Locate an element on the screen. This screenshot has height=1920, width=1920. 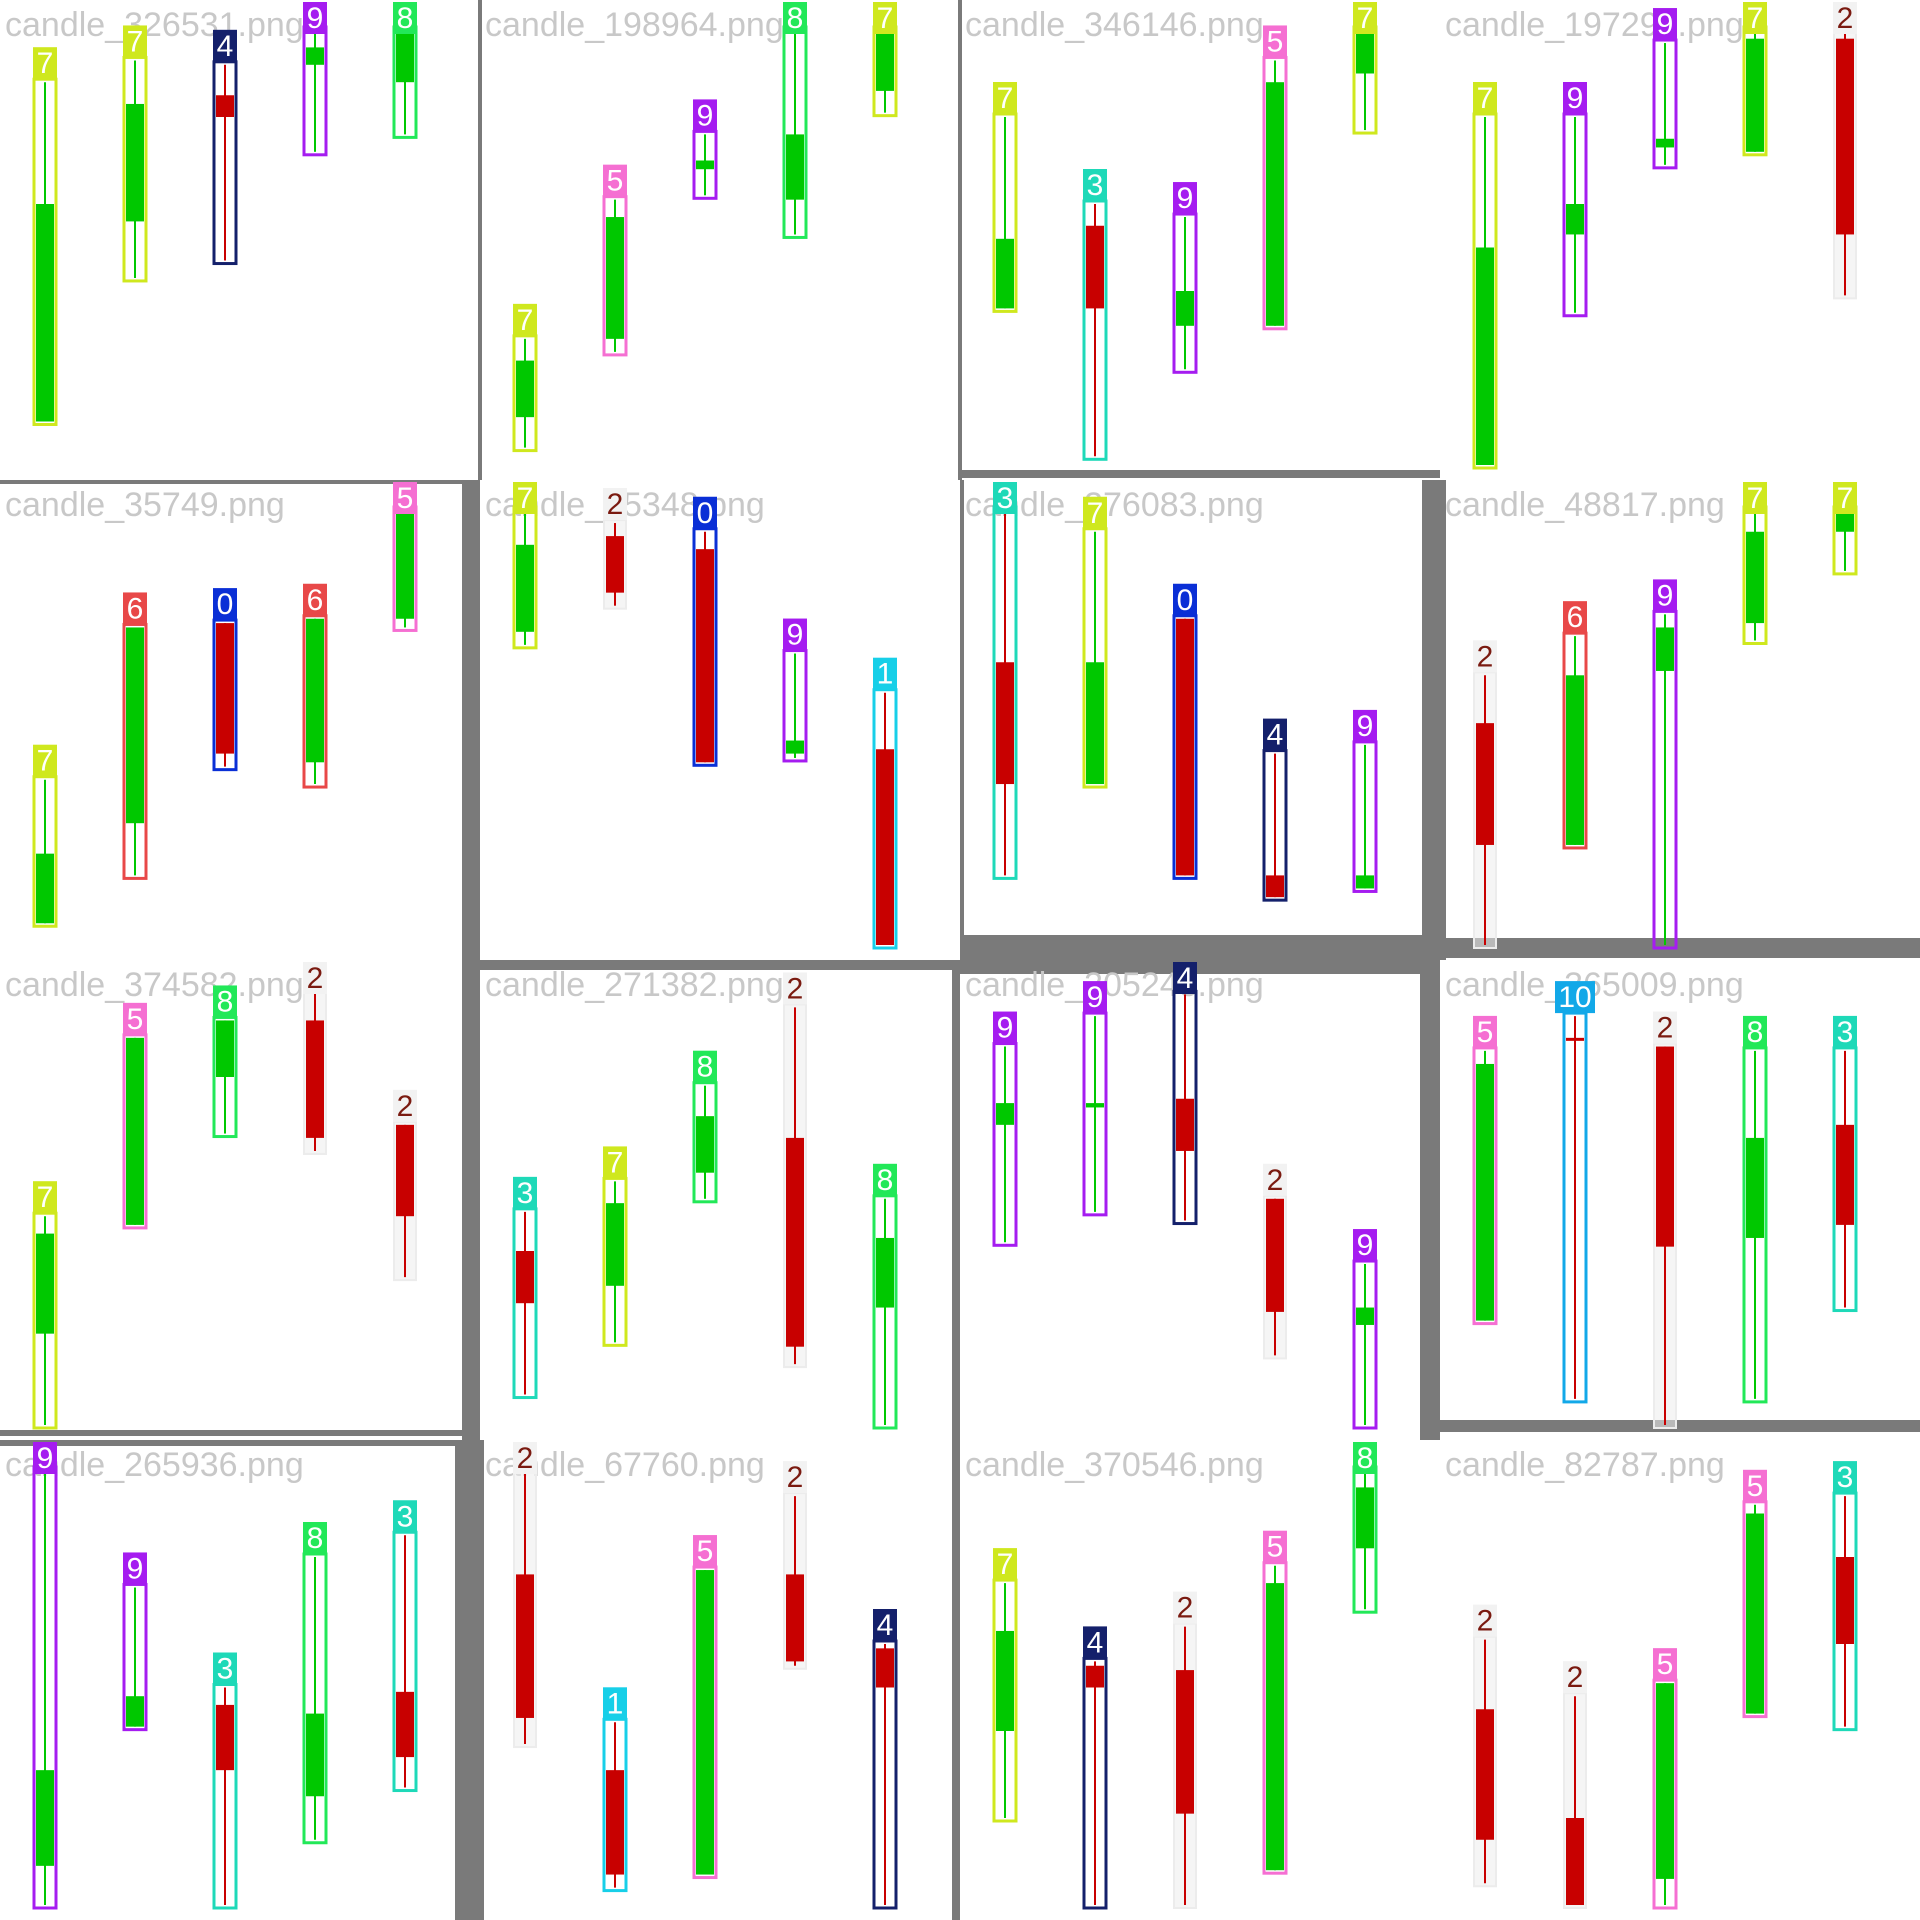
candle: 6 is located at coordinates (1575, 725).